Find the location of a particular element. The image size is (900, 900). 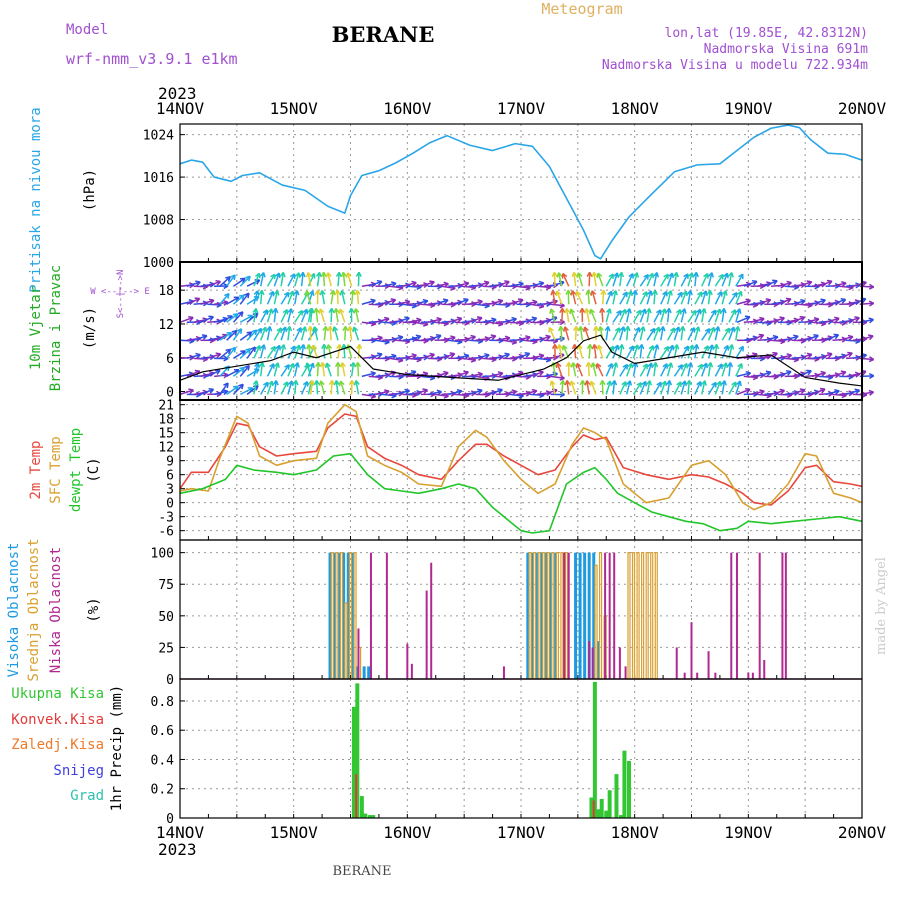

y-tick-label: 9 is located at coordinates (170, 462).